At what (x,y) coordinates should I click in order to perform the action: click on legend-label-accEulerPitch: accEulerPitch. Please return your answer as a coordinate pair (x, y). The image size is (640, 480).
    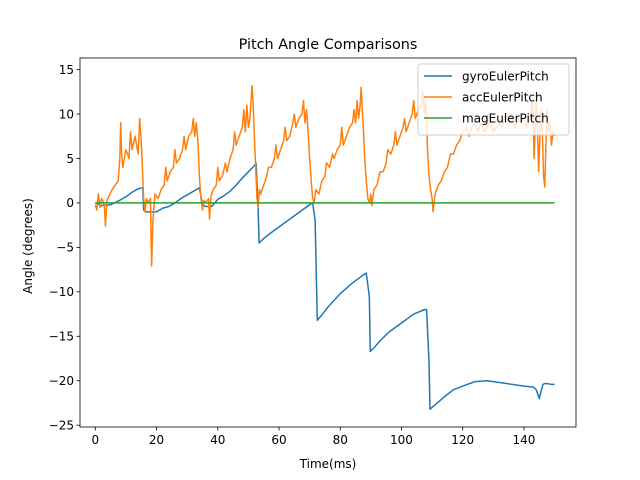
    Looking at the image, I should click on (502, 97).